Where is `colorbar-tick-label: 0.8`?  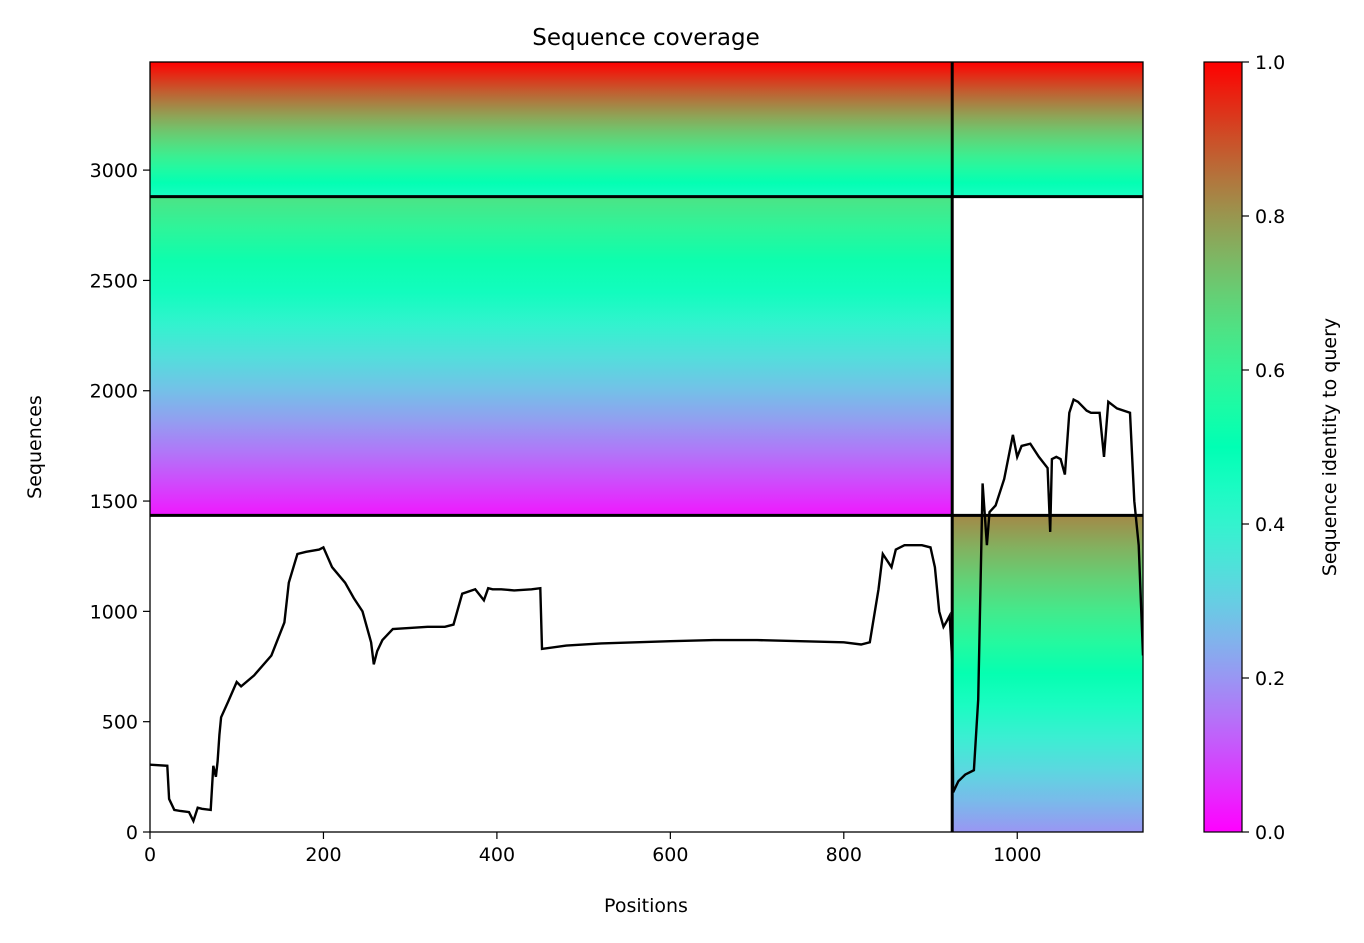
colorbar-tick-label: 0.8 is located at coordinates (1270, 217).